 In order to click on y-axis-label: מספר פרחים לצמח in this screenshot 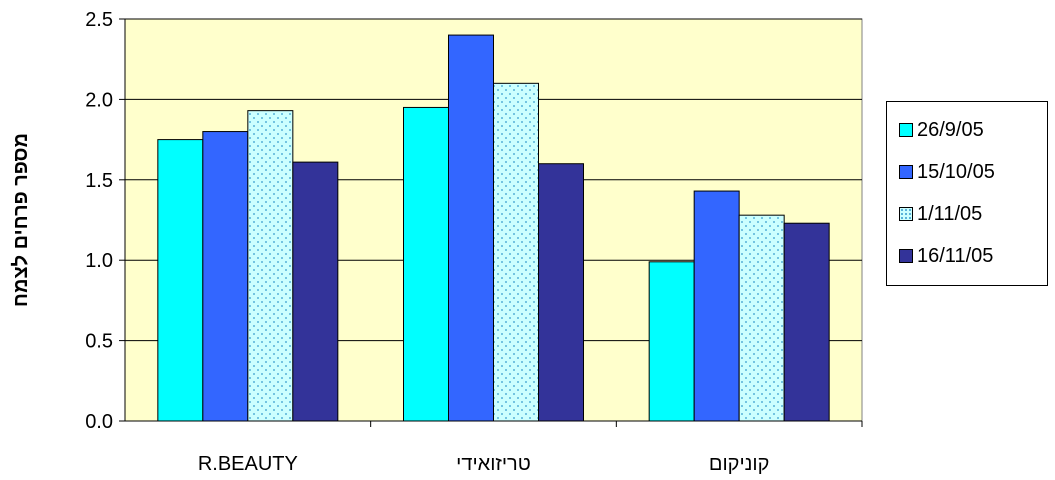, I will do `click(21, 220)`.